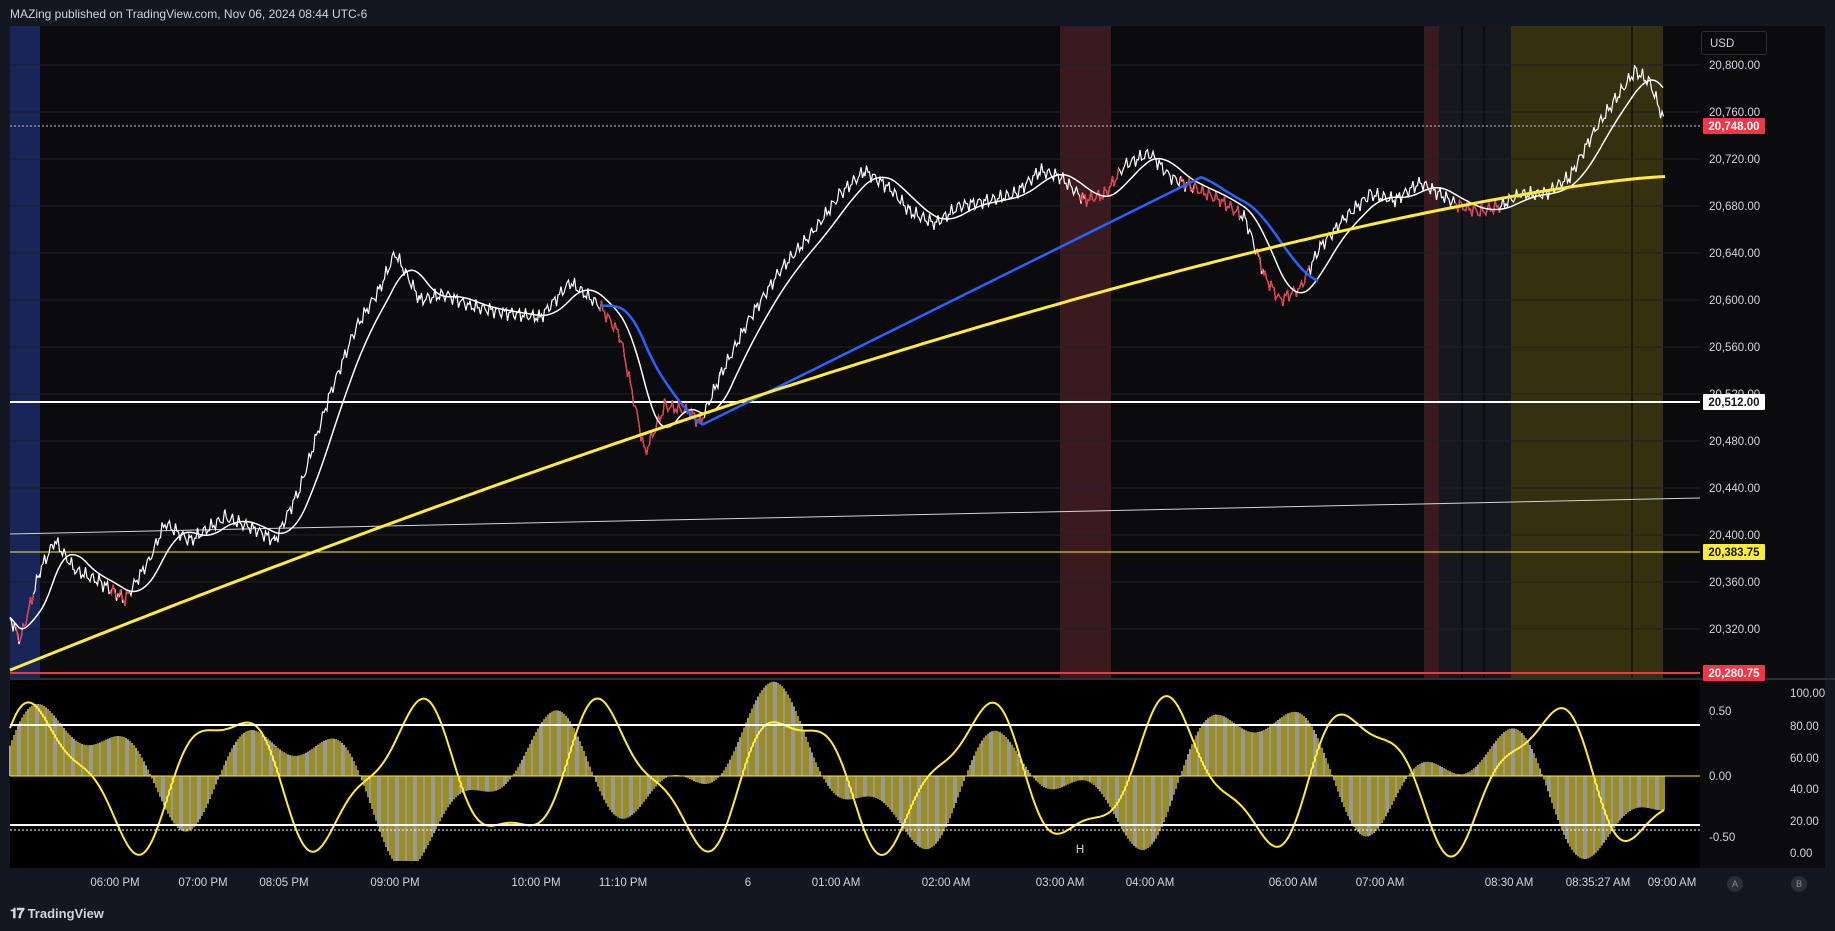 Image resolution: width=1835 pixels, height=931 pixels. Describe the element at coordinates (1598, 883) in the screenshot. I see `time-axis-label: 08:35:27 AM` at that location.